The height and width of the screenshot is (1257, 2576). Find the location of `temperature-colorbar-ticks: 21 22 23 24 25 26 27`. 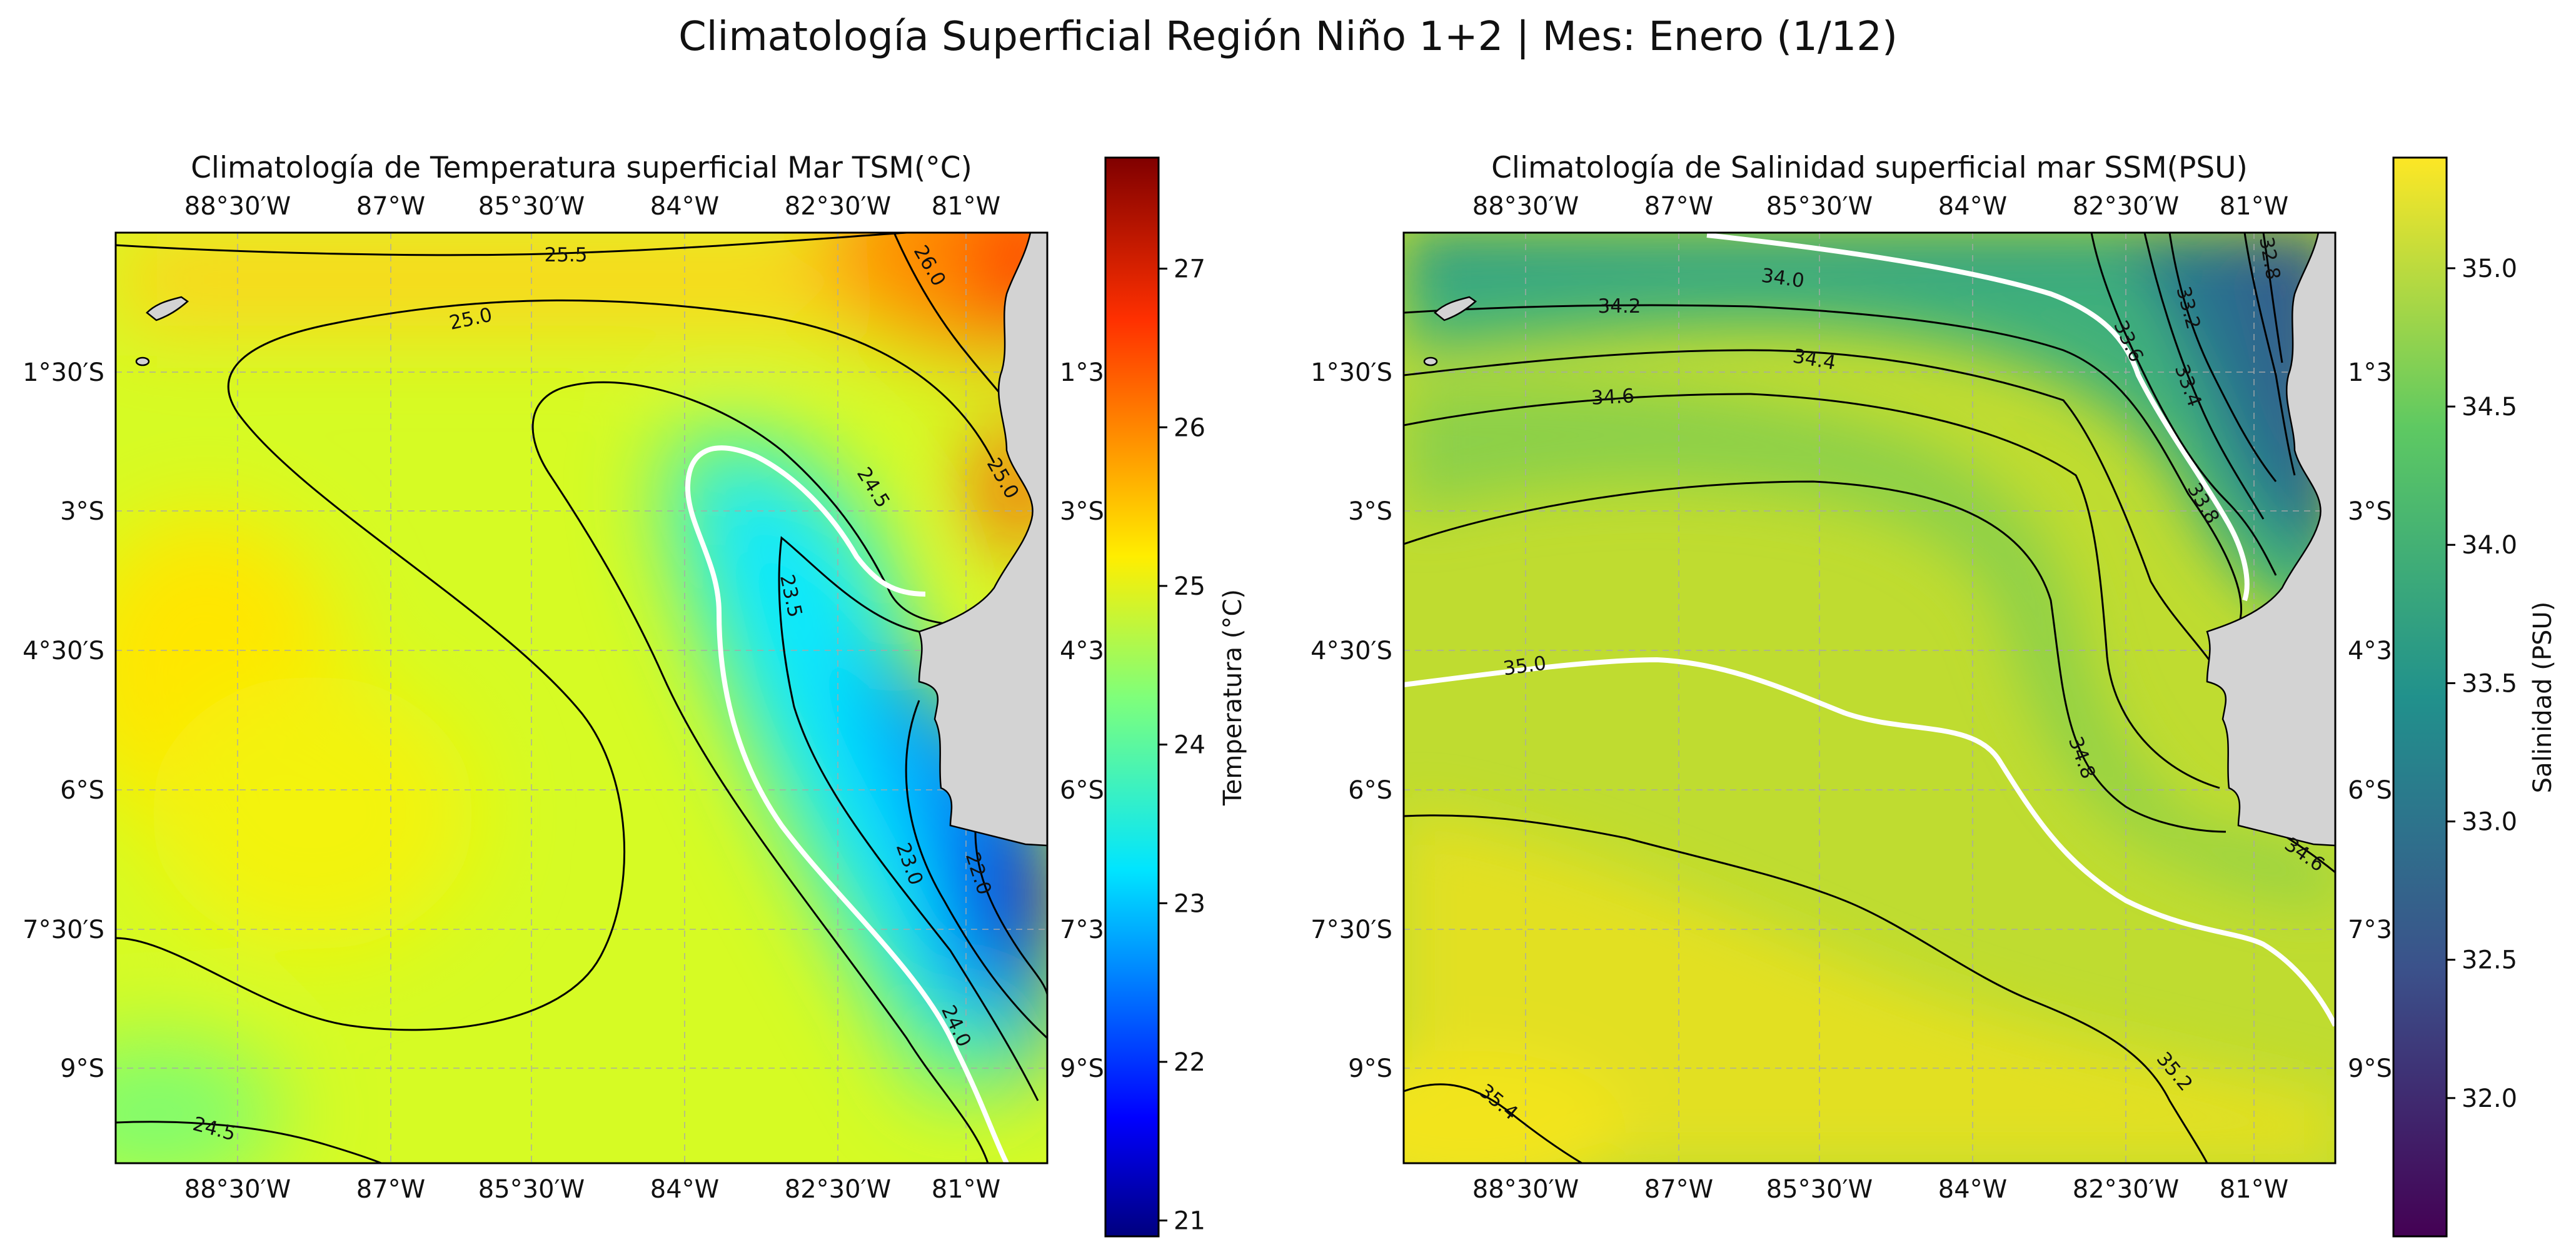

temperature-colorbar-ticks: 21 22 23 24 25 26 27 is located at coordinates (1182, 745).